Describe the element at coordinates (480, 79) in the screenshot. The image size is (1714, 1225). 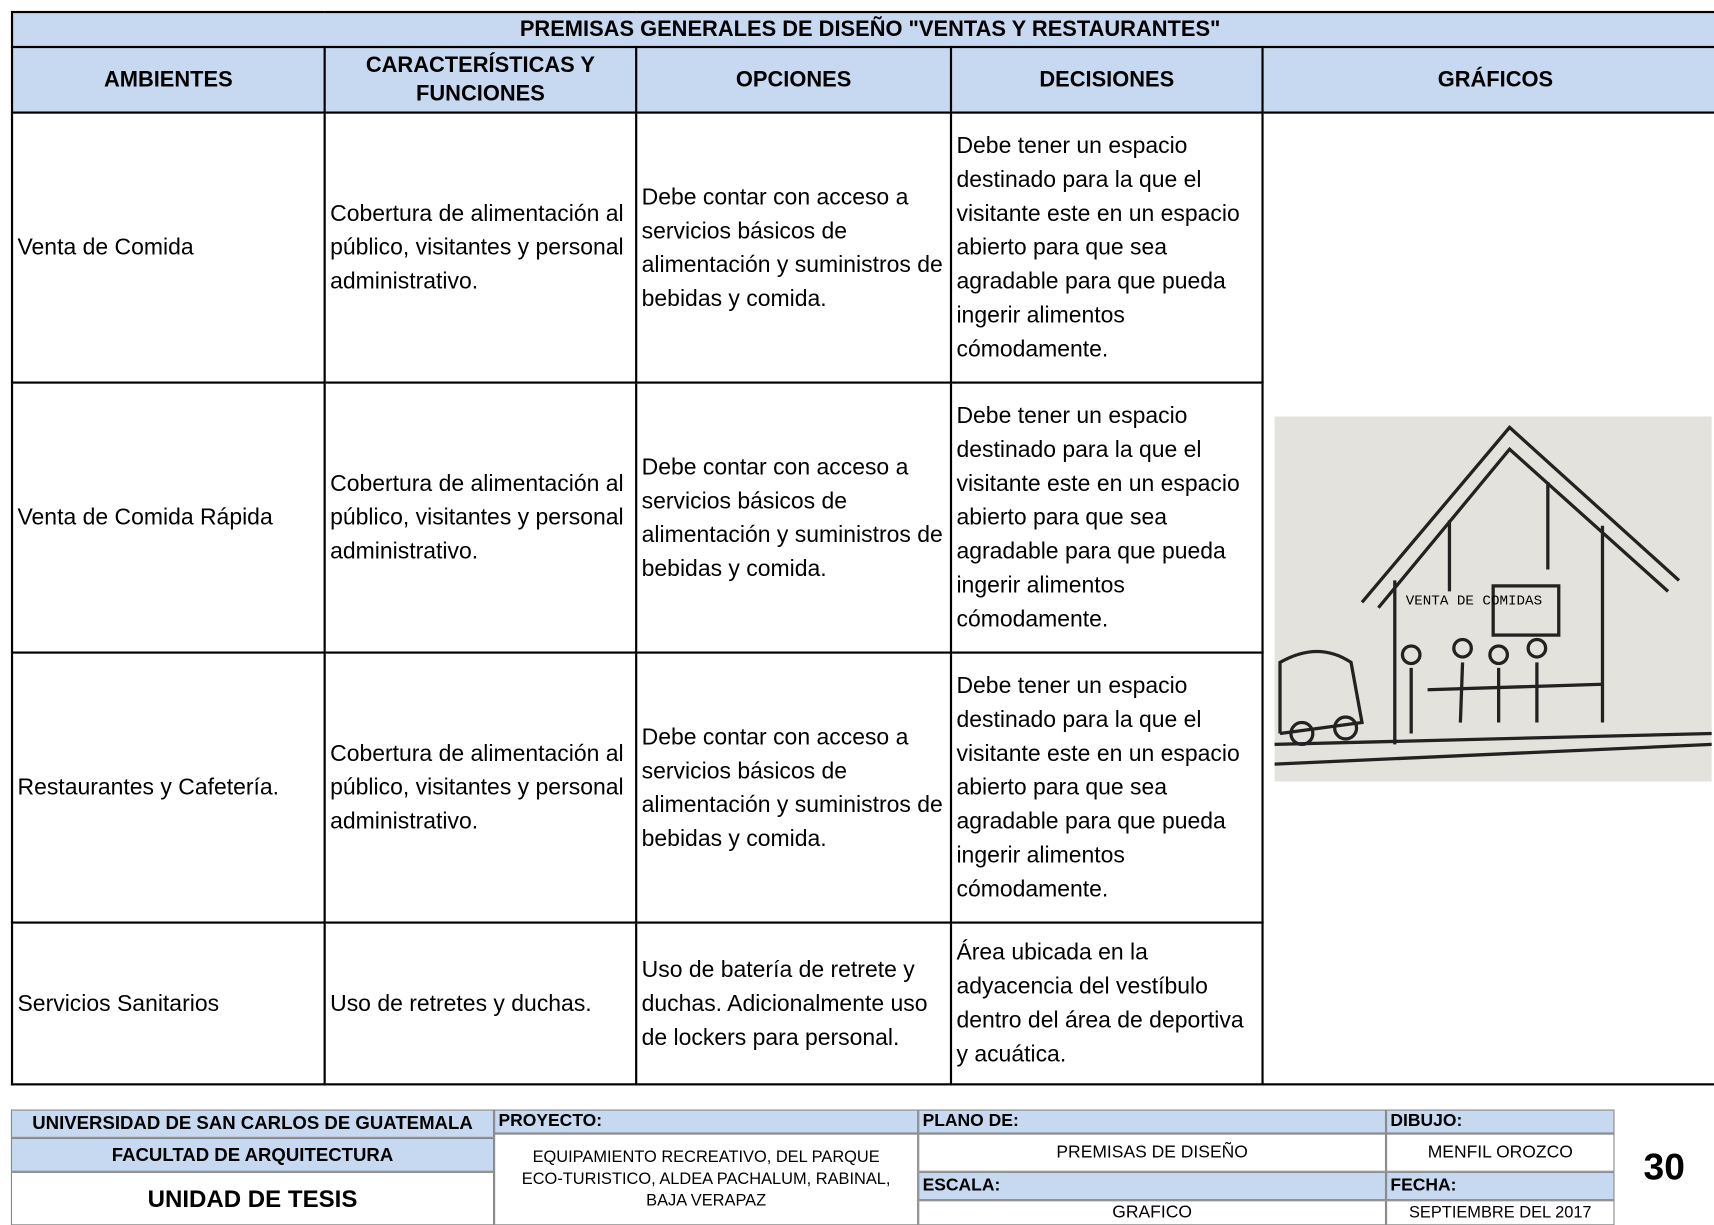
I see `column-header: CARACTERÍSTICAS Y FUNCIONES` at that location.